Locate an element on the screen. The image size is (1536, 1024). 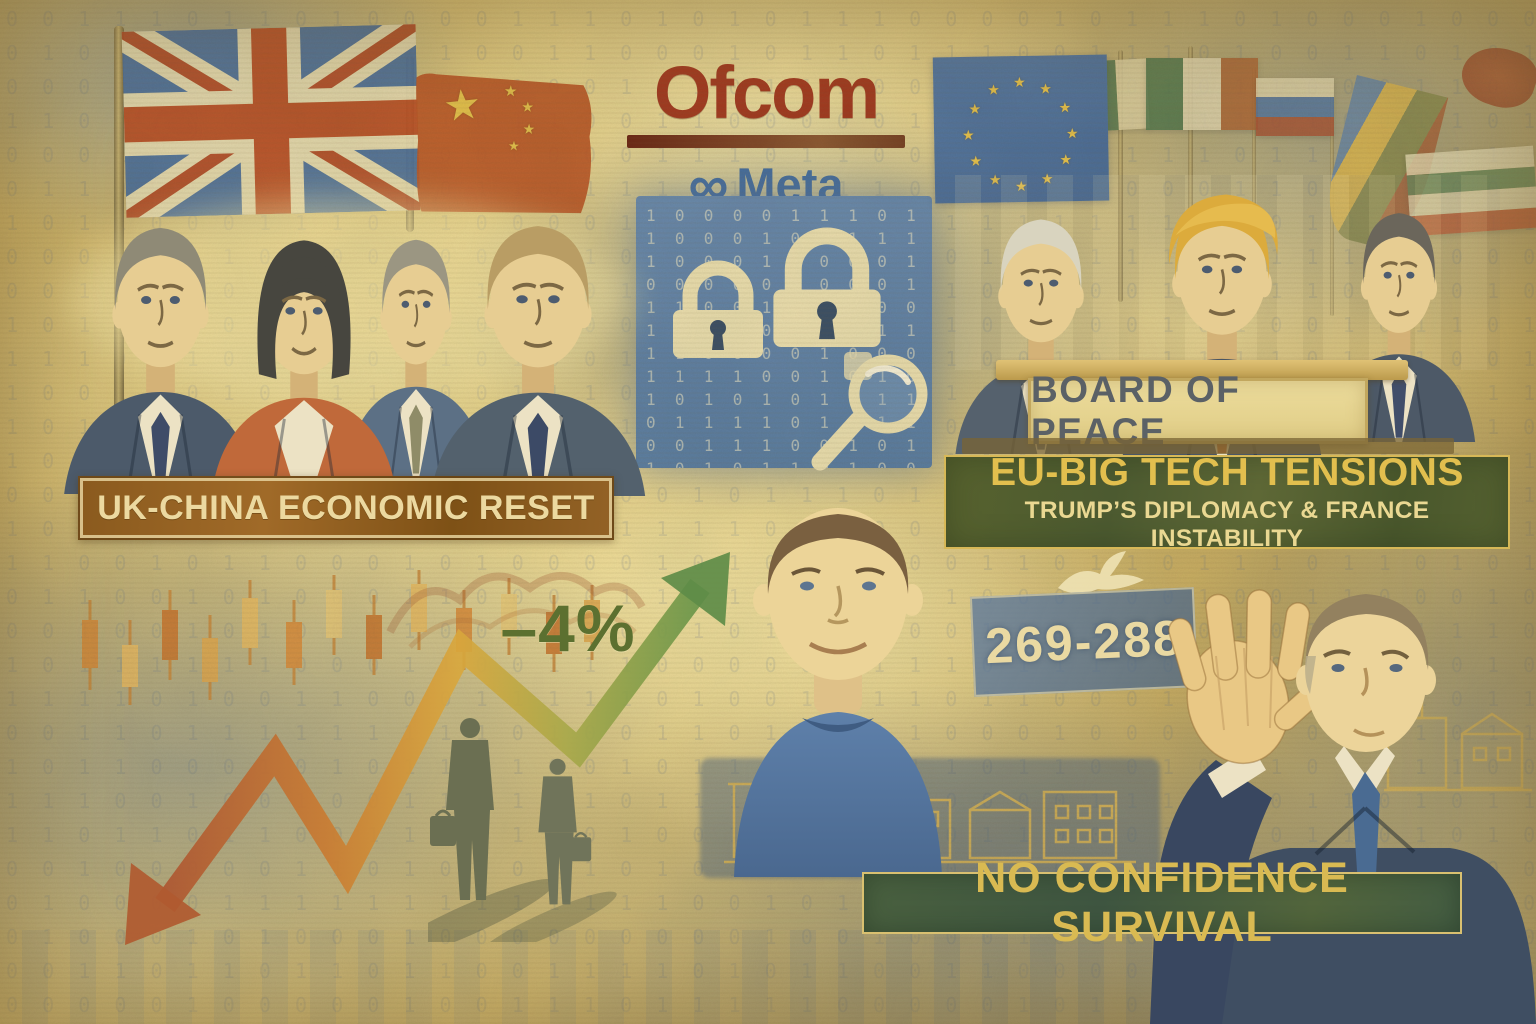
uk-china-banner: UK-CHINA ECONOMIC RESET is located at coordinates (346, 508).